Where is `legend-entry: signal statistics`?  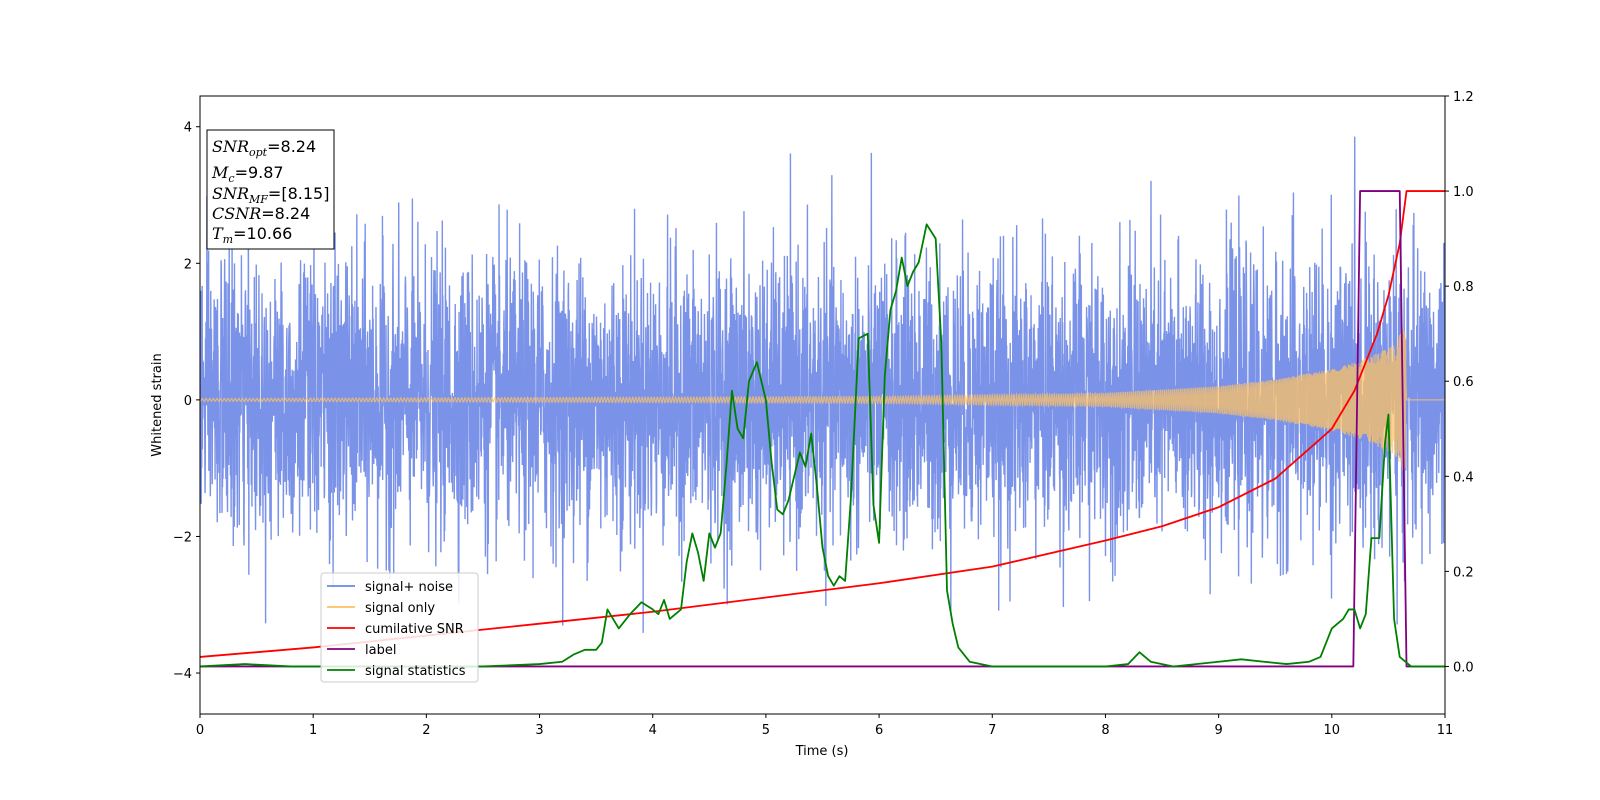 legend-entry: signal statistics is located at coordinates (396, 671).